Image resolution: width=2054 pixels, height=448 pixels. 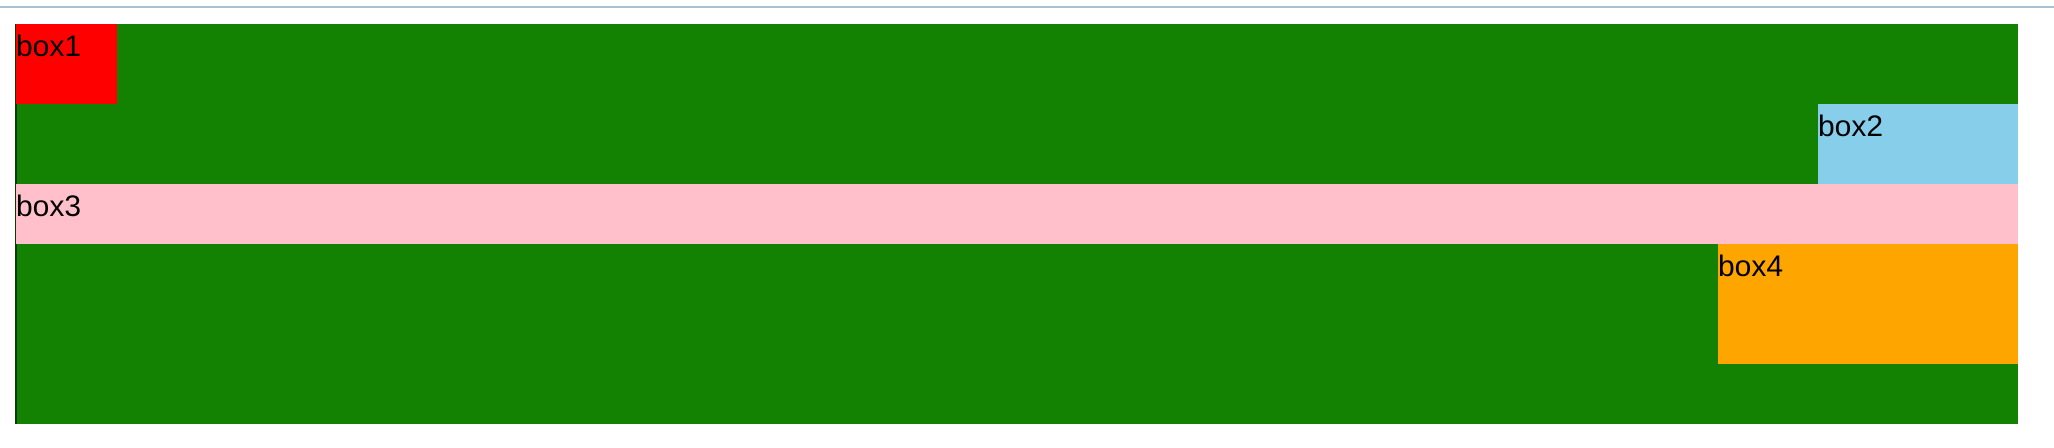 What do you see at coordinates (1017, 214) in the screenshot?
I see `box3: box3` at bounding box center [1017, 214].